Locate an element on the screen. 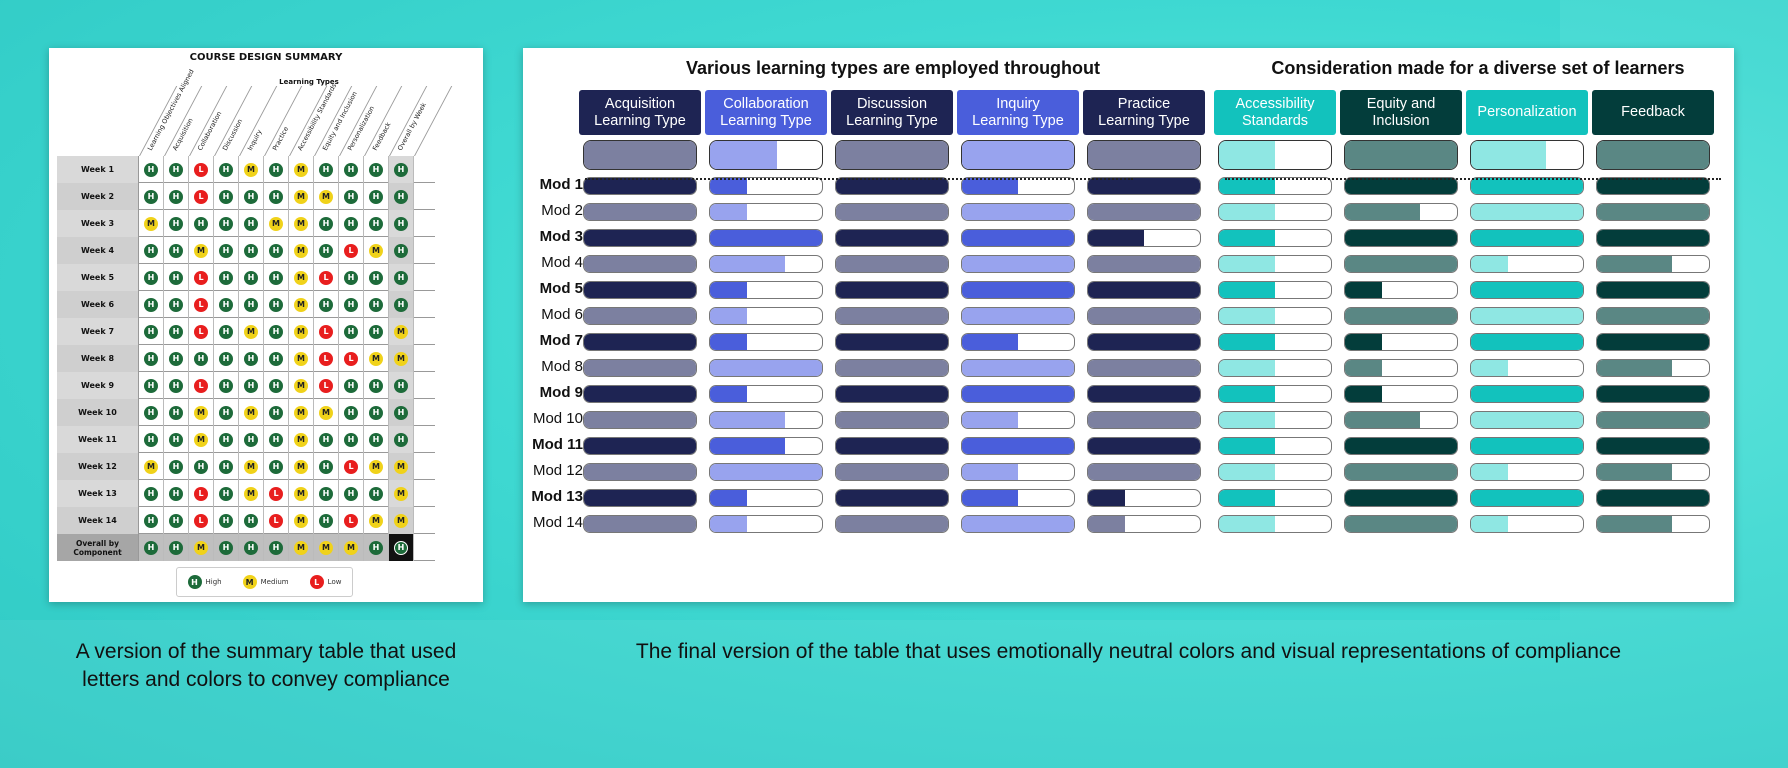  column-header-line1: Equity and is located at coordinates (1401, 103).